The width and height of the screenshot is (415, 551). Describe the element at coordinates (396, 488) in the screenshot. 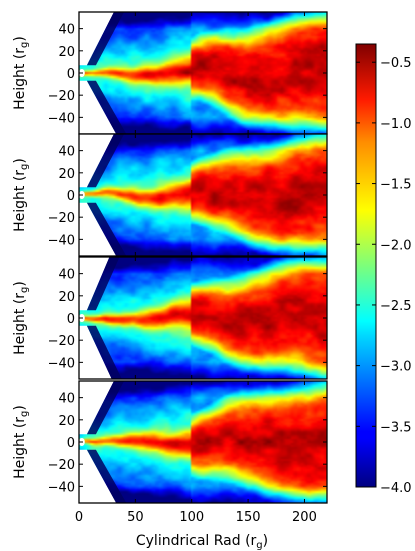

I see `colorbar-tick-label: −4.0` at that location.